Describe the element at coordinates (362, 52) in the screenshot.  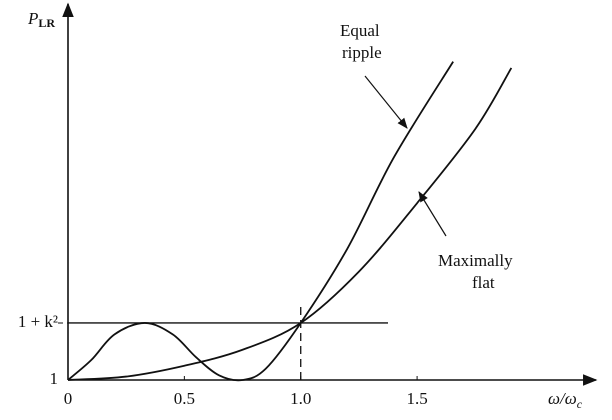
I see `curve-label: ripple` at that location.